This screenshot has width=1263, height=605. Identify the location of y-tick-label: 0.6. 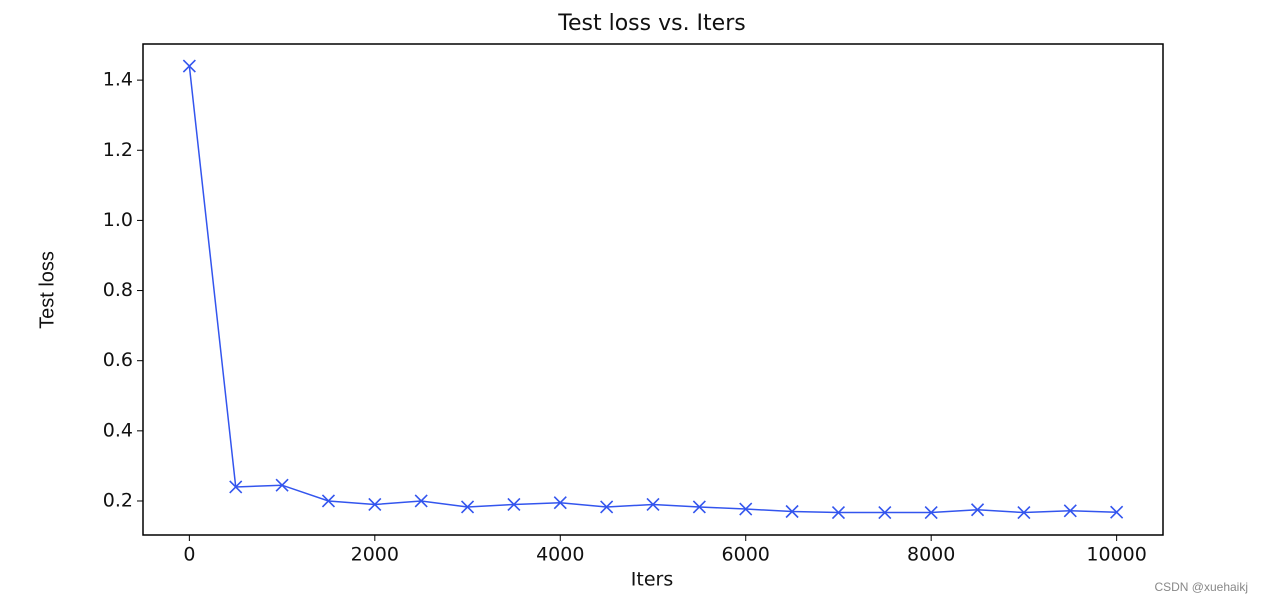
(118, 360).